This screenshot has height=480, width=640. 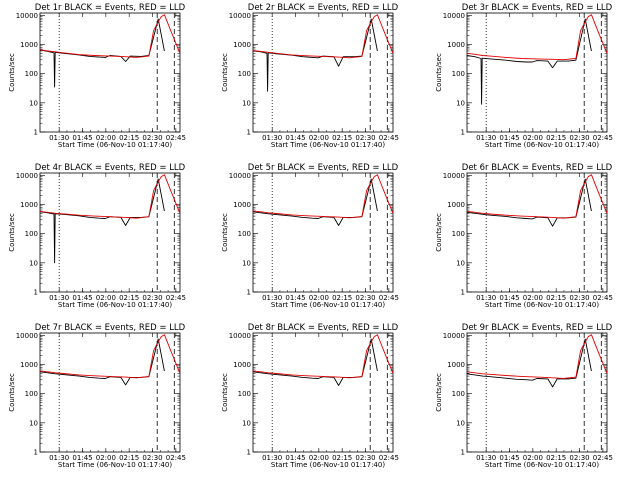 What do you see at coordinates (323, 328) in the screenshot?
I see `panel-title: Det 8r BLACK = Events, RED = LLD` at bounding box center [323, 328].